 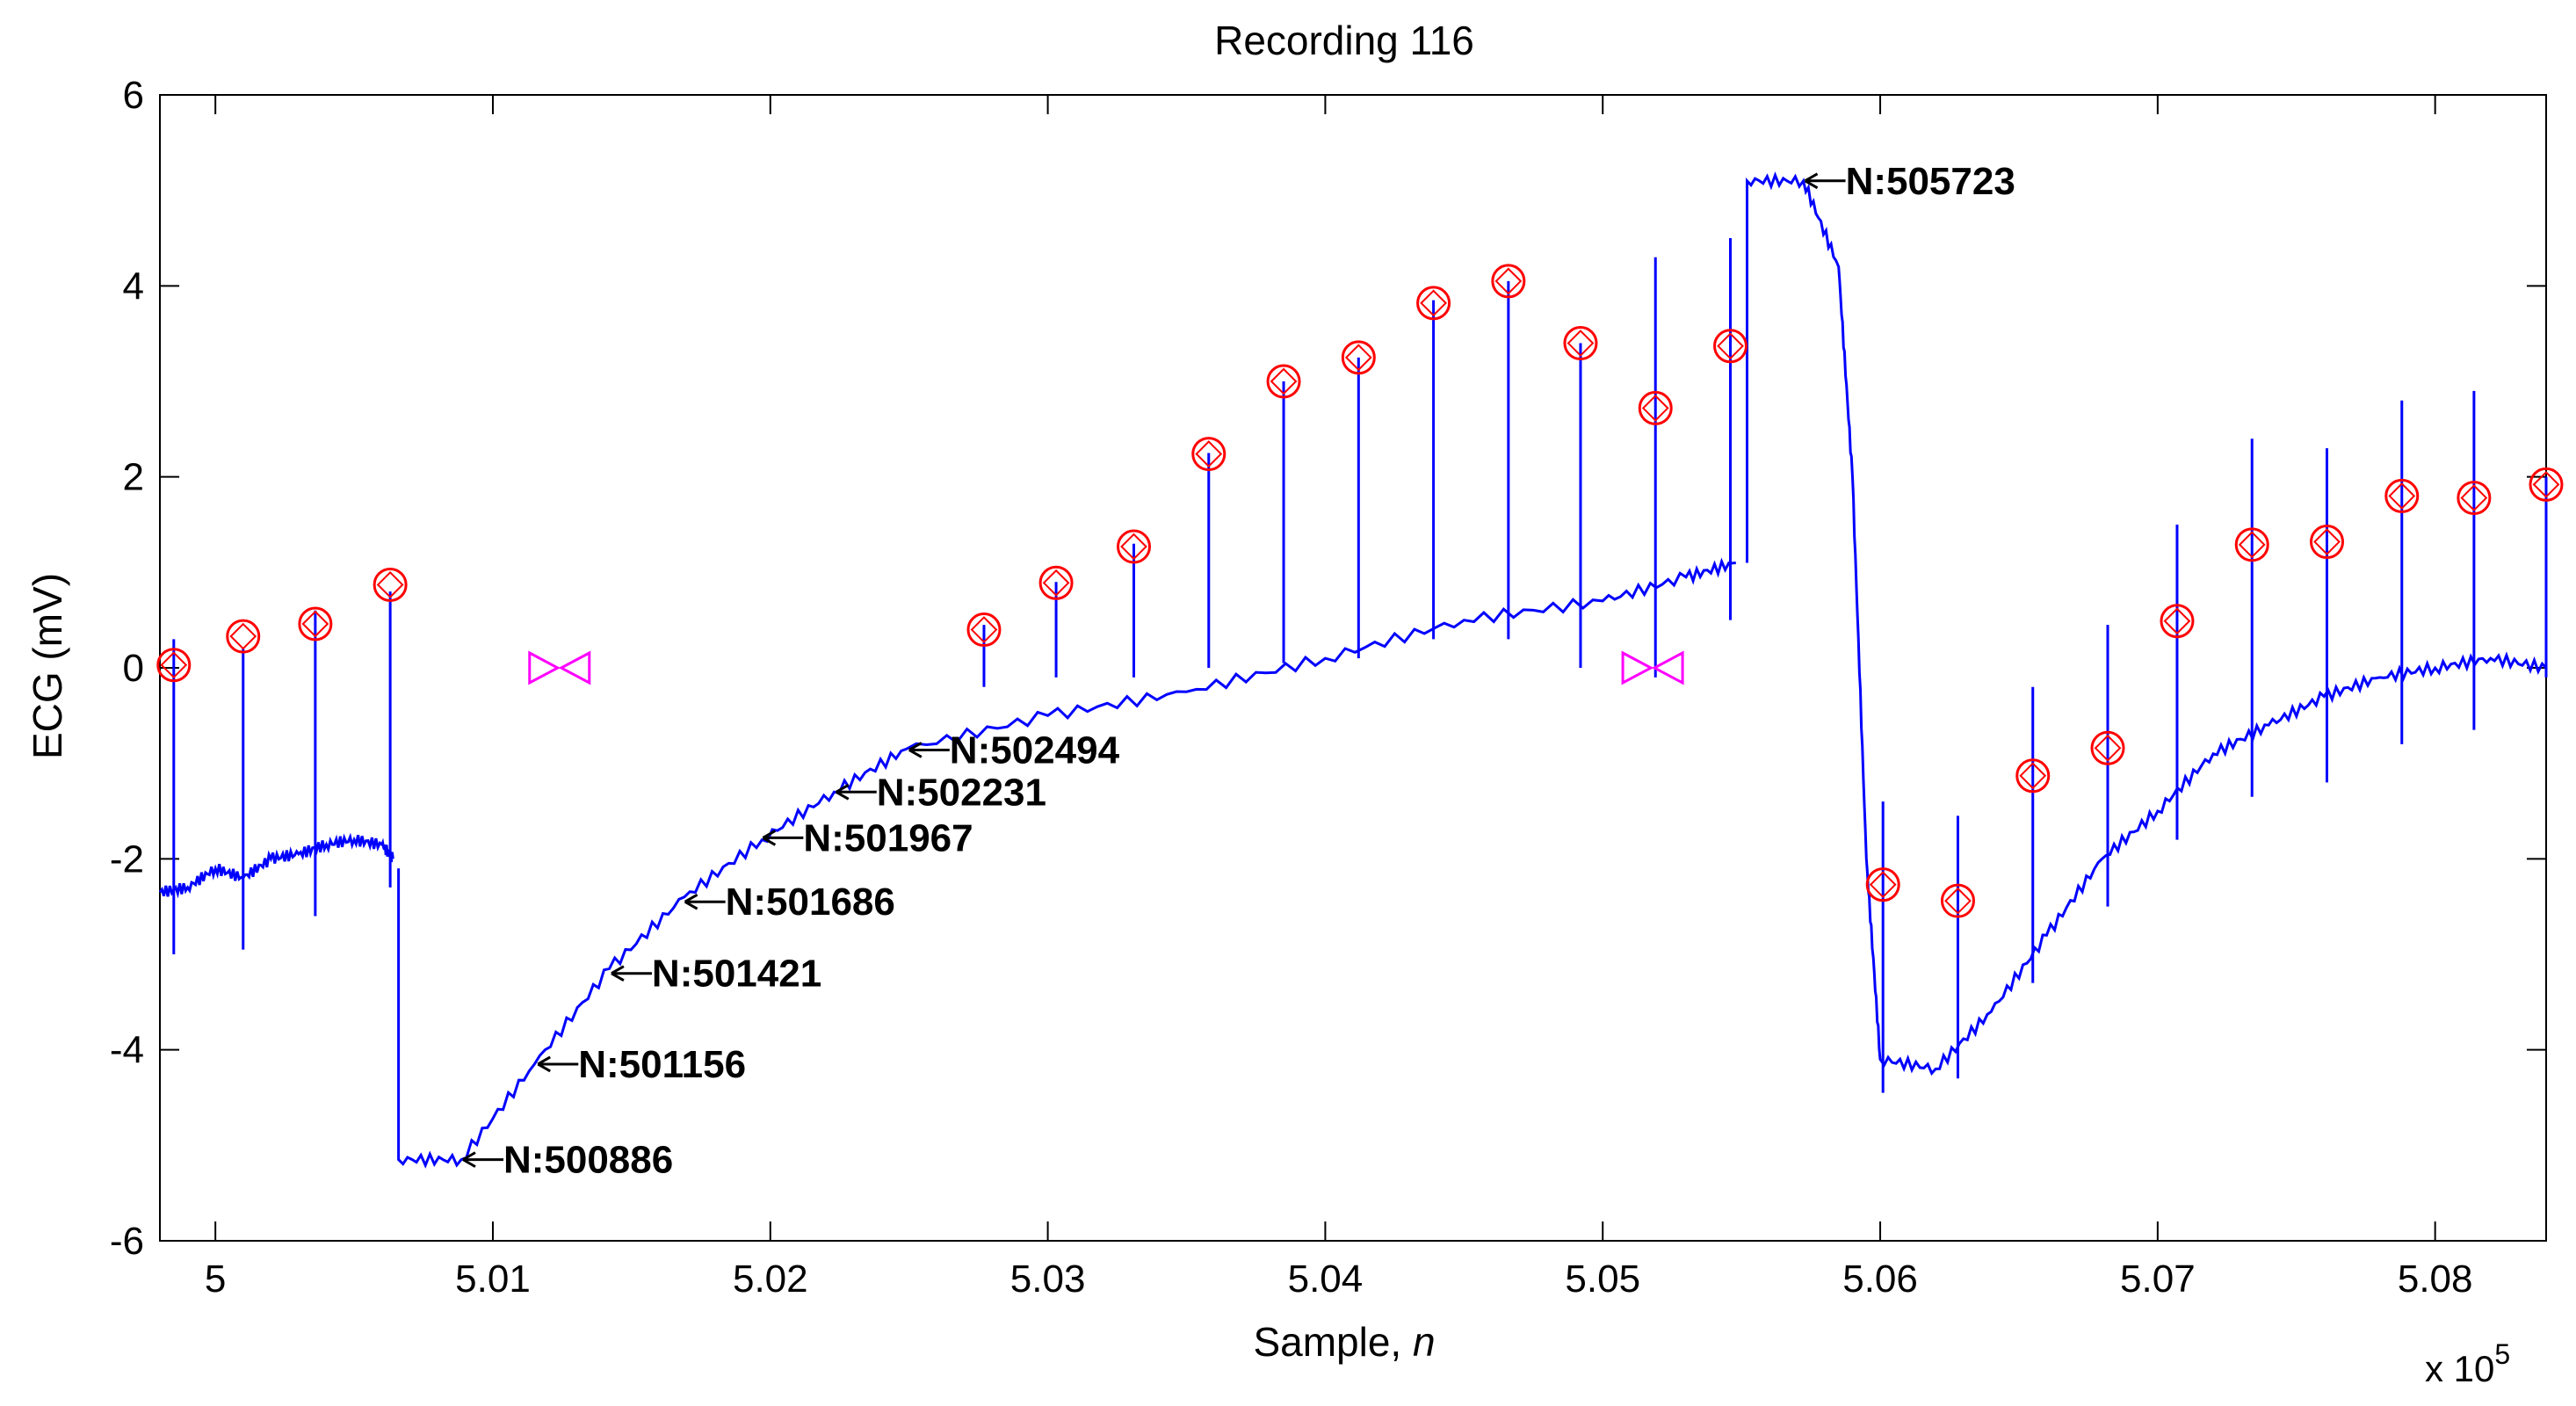 What do you see at coordinates (127, 859) in the screenshot?
I see `y-tick-label: -2` at bounding box center [127, 859].